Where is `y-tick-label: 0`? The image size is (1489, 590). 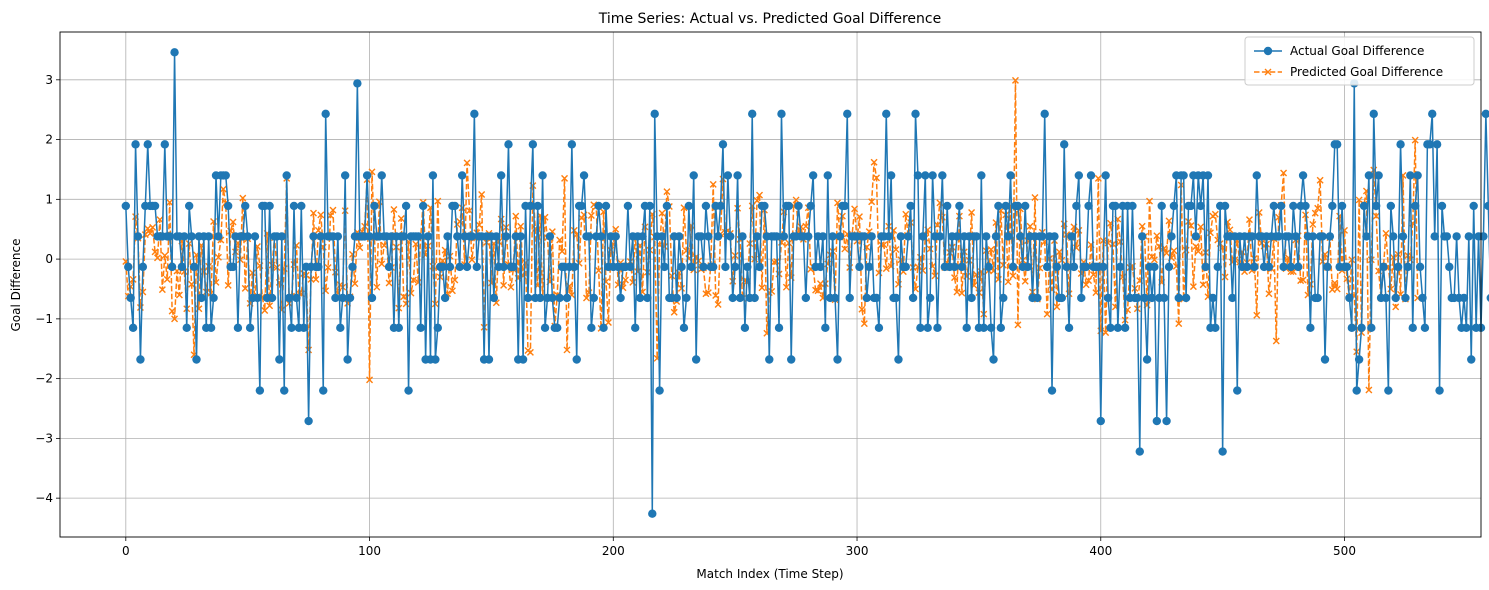 y-tick-label: 0 is located at coordinates (49, 259).